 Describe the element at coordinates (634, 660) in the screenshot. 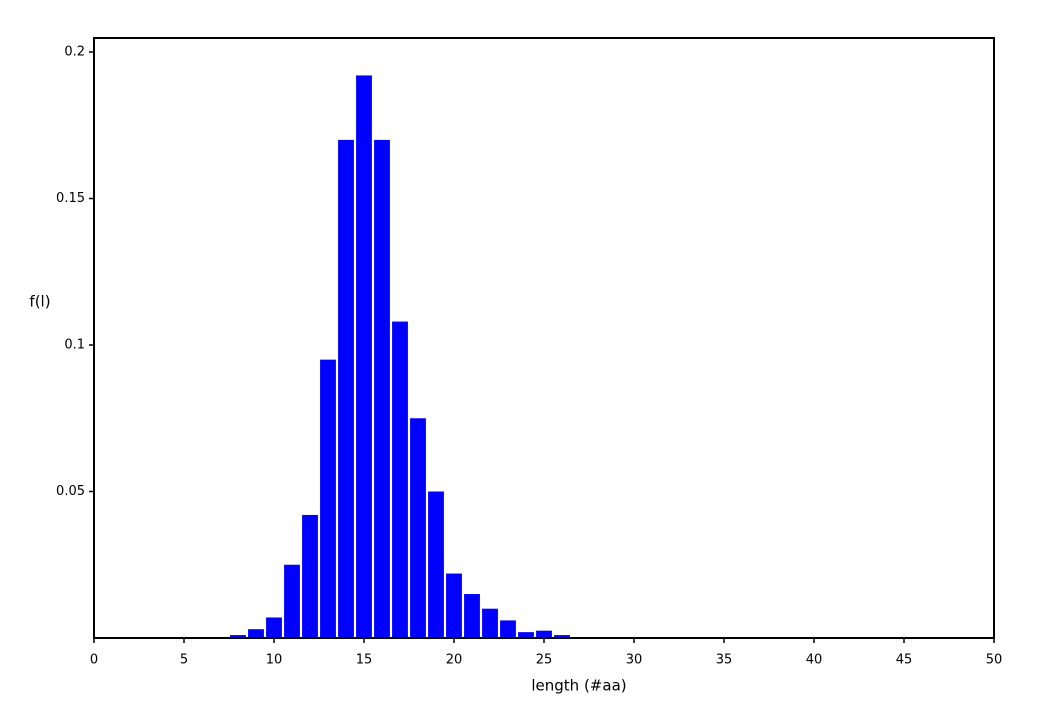

I see `x-tick-label: 30` at that location.